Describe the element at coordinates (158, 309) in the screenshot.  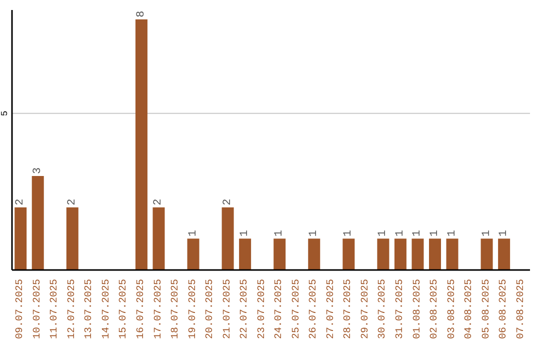
I see `x-tick-label: 17.07.2025` at that location.